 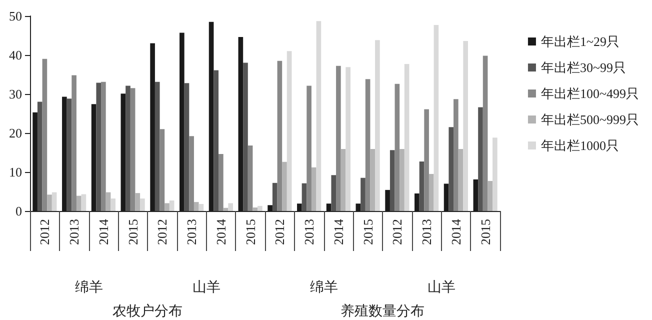 I want to click on legend-label: 年出栏1000只, so click(x=579, y=145).